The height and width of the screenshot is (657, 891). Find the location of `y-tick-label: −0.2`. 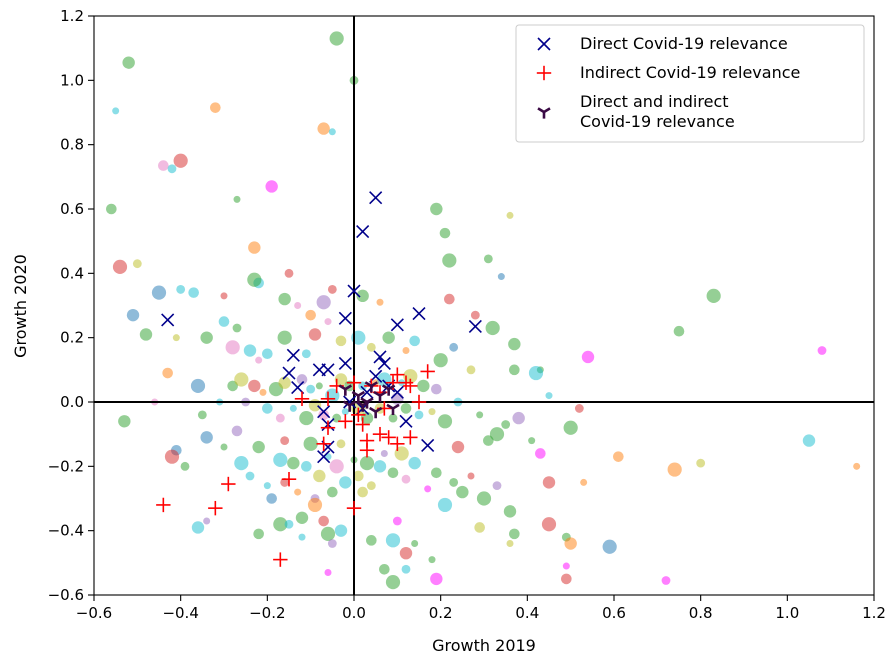

y-tick-label: −0.2 is located at coordinates (66, 466).